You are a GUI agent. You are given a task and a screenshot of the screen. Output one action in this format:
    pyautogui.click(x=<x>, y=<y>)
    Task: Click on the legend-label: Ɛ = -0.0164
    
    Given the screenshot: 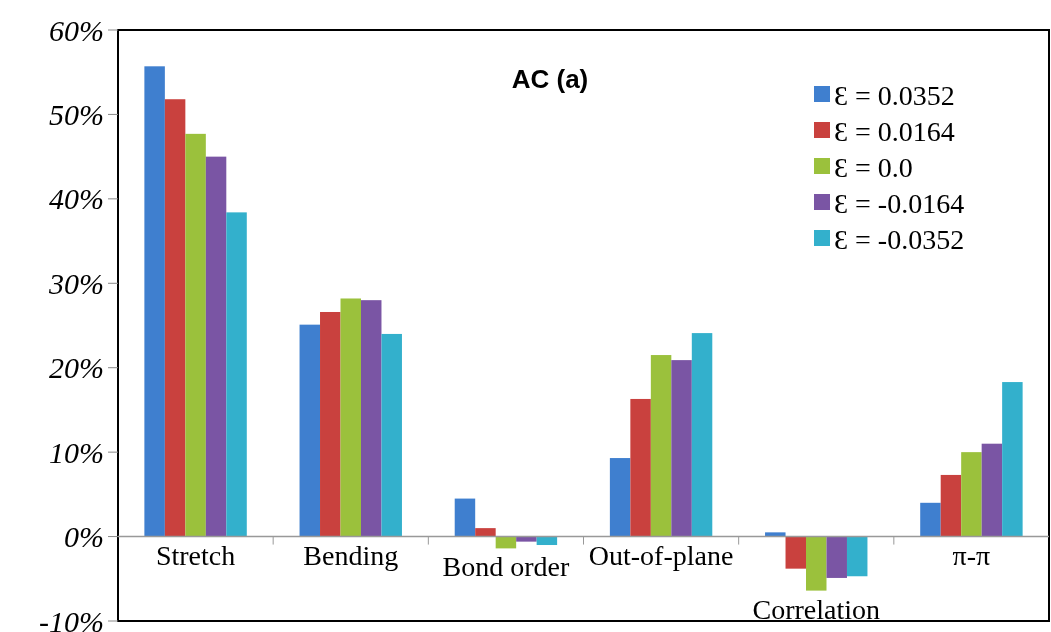 What is the action you would take?
    pyautogui.click(x=899, y=203)
    